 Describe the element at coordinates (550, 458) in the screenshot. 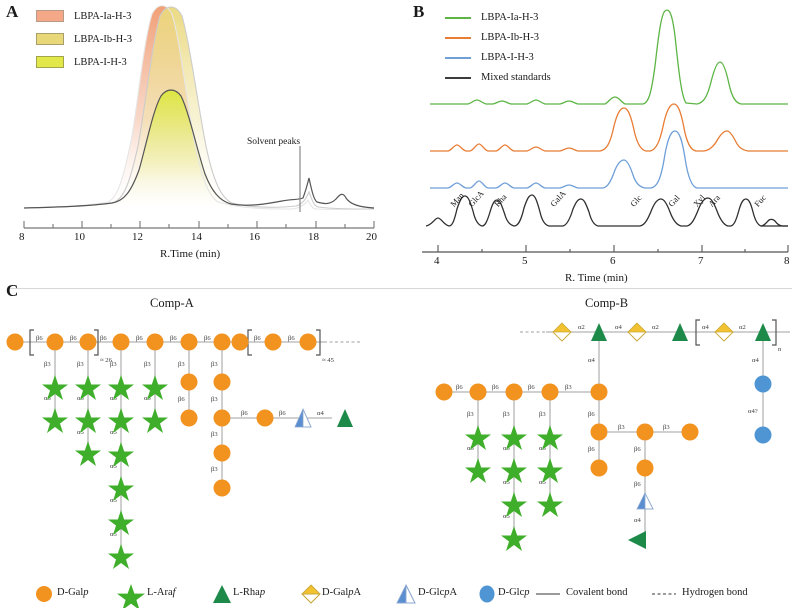

I see `comp-b-branch-3: β3 α5 α5` at that location.